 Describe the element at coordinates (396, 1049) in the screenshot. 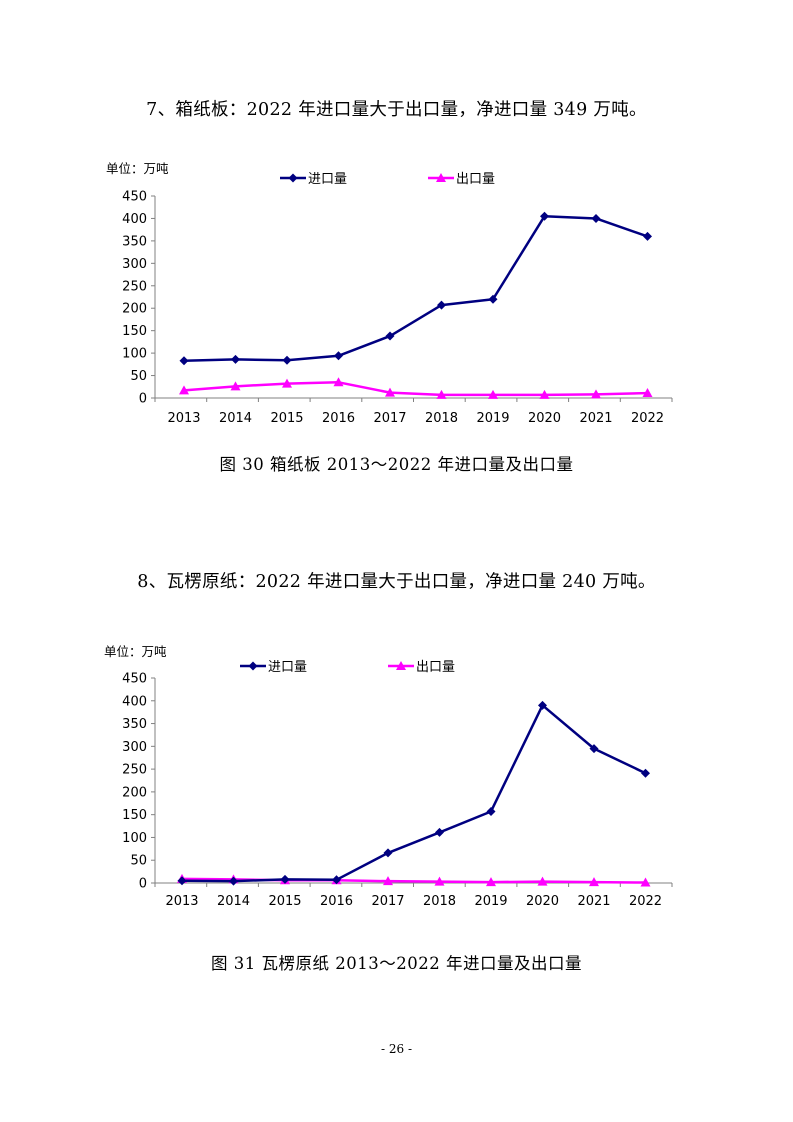

I see `page-number: - 26 -` at that location.